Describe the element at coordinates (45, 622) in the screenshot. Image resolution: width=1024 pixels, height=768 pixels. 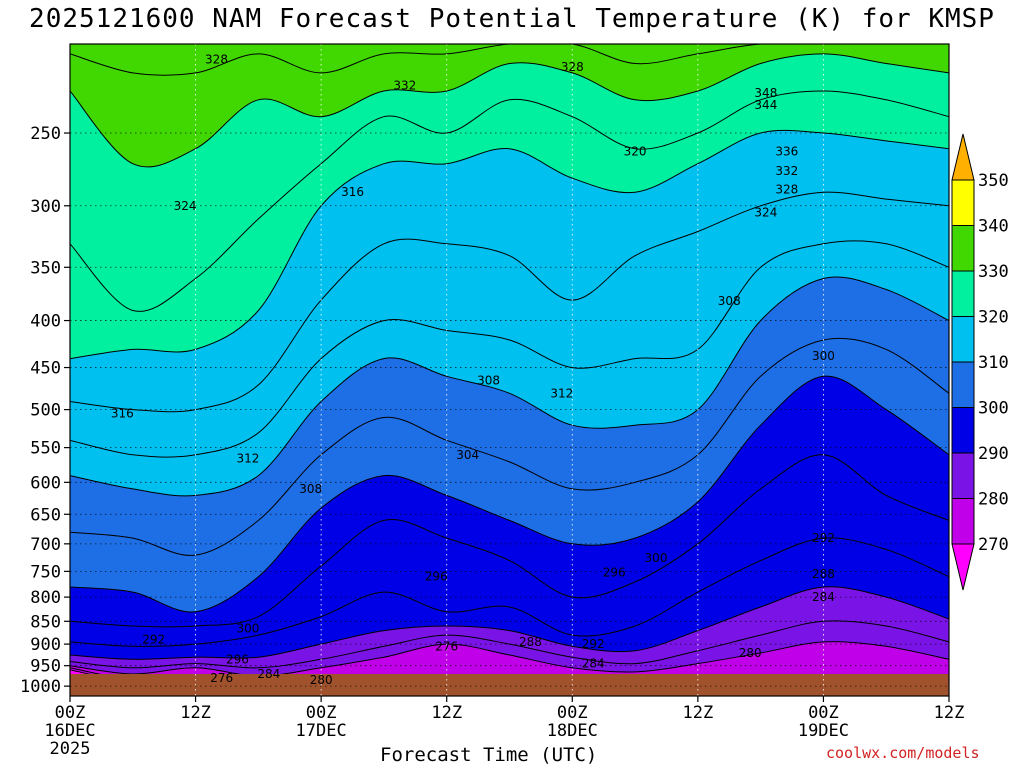
I see `y-tick-label-850: 850` at that location.